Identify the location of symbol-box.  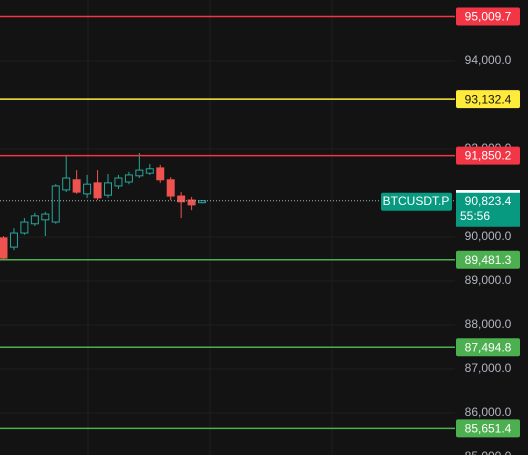
(416, 201).